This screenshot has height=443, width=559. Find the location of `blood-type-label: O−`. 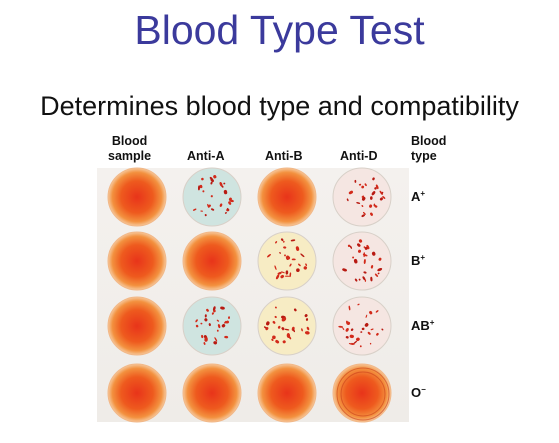

blood-type-label: O− is located at coordinates (418, 393).